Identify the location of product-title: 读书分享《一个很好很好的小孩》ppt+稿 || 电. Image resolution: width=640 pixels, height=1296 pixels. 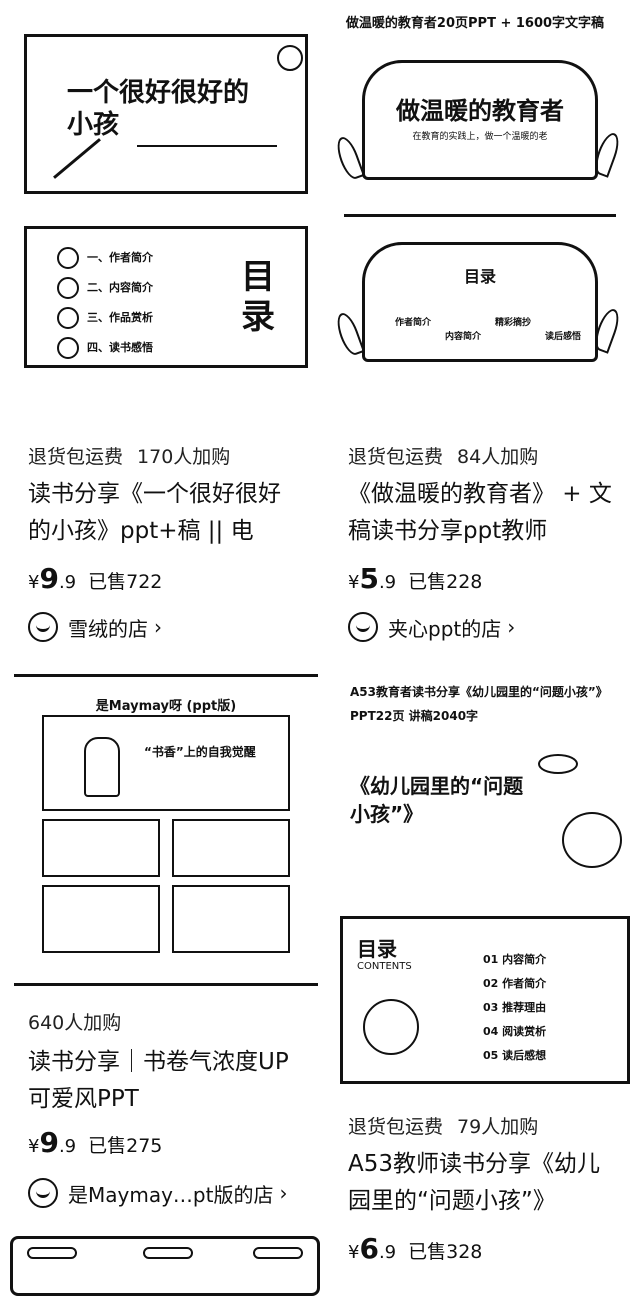
(154, 512).